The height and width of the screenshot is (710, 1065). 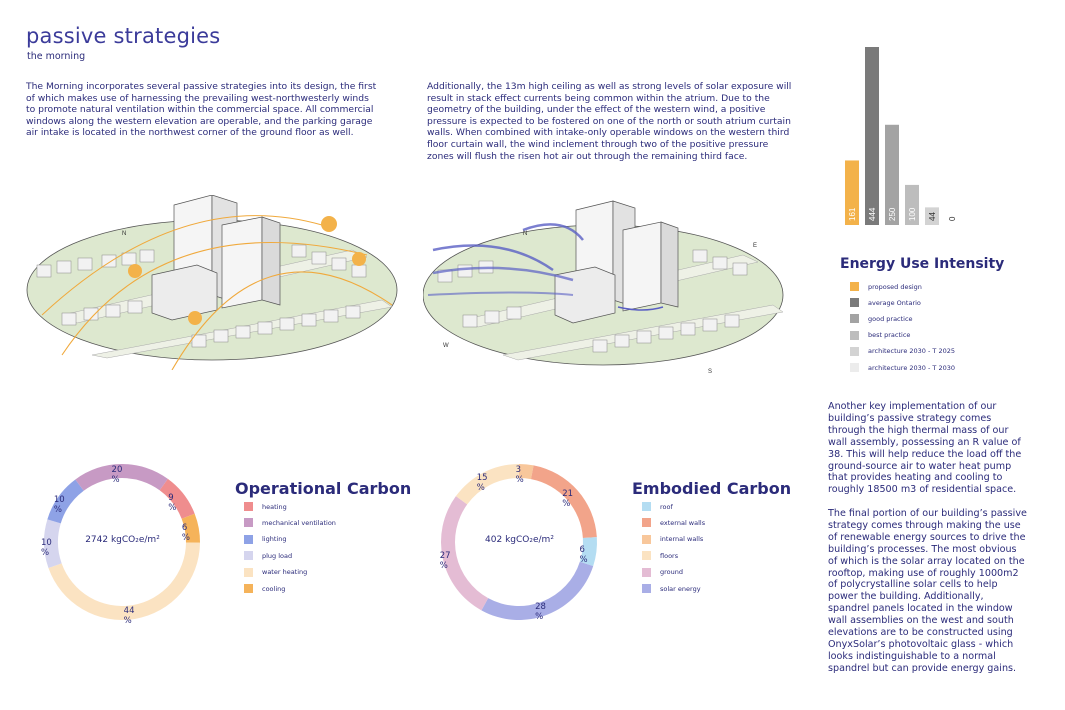 I want to click on legend-item: floors, so click(x=660, y=556).